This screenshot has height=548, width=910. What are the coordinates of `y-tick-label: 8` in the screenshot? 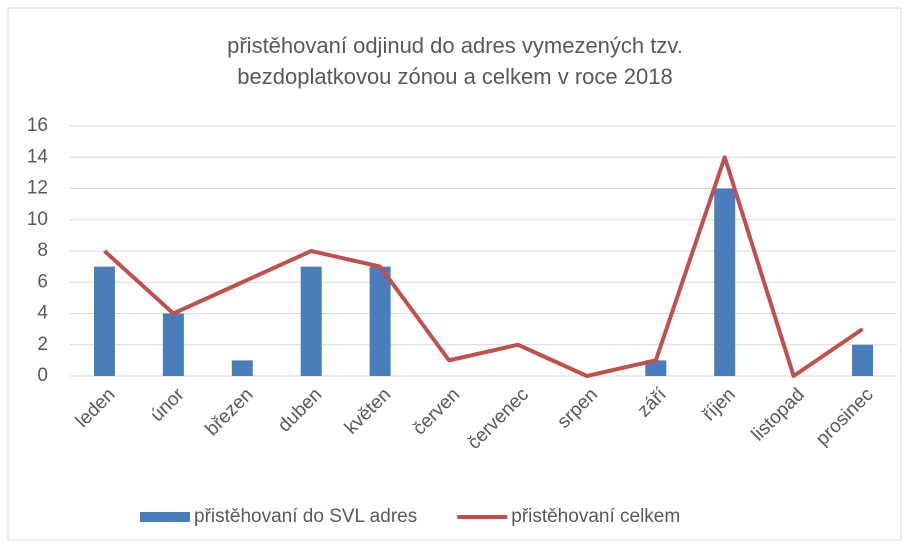 It's located at (42, 250).